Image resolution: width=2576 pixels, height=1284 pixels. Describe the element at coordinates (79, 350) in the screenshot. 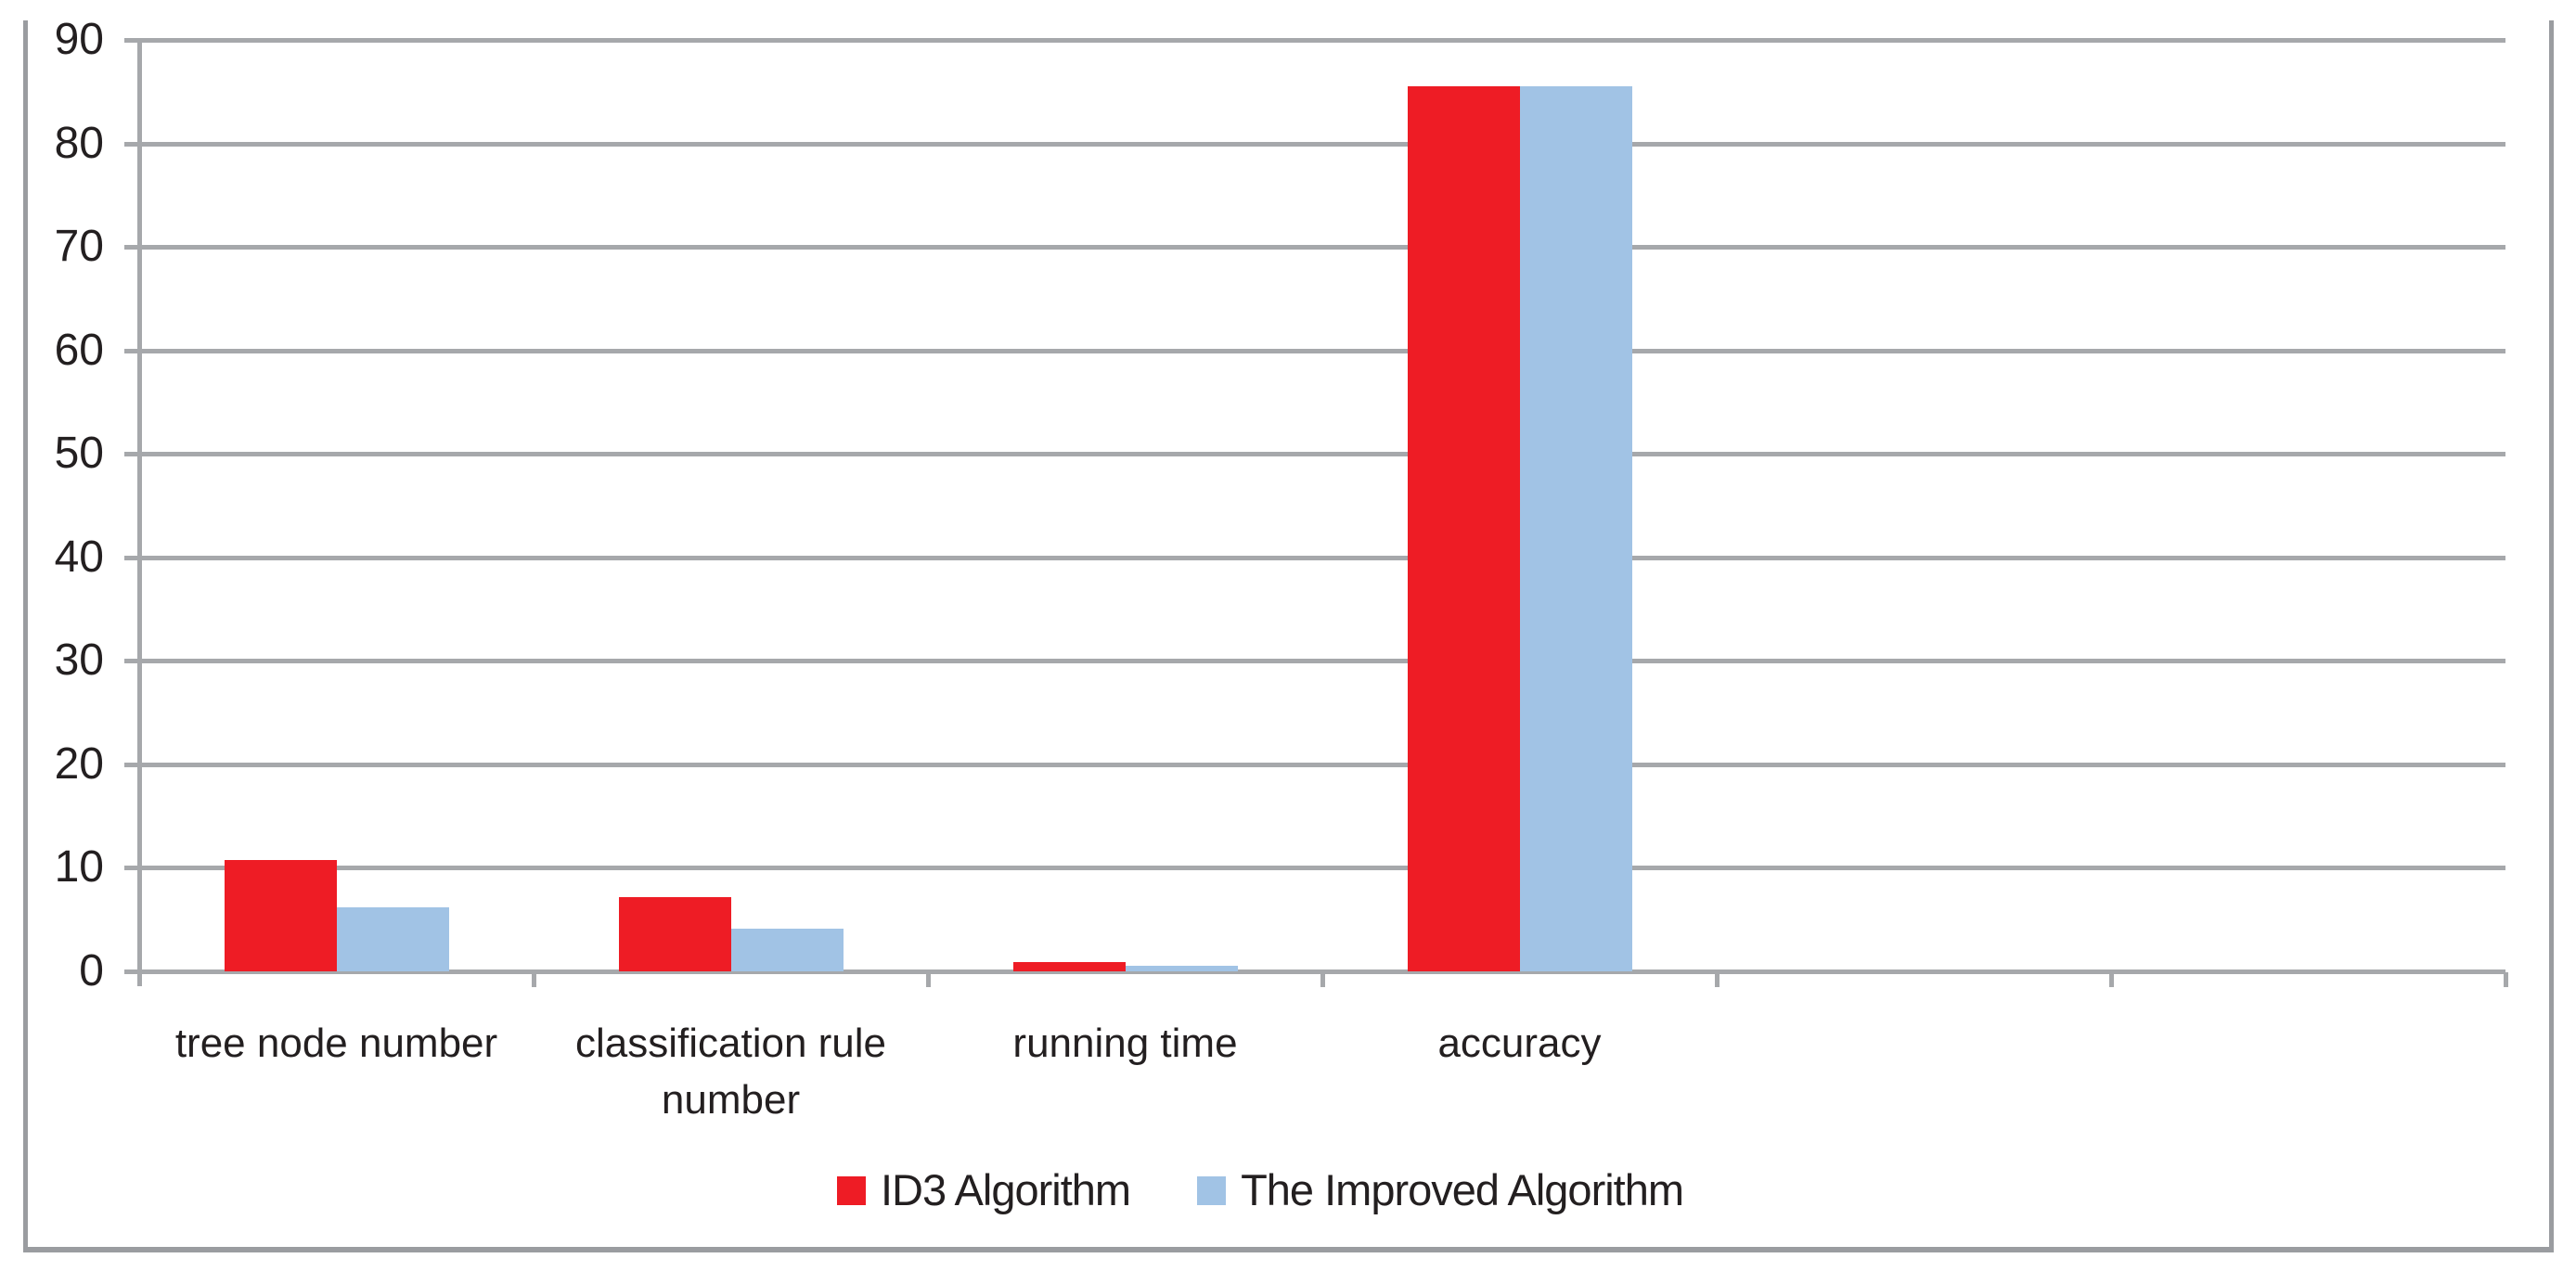

I see `y-axis-tick-label: 60` at that location.